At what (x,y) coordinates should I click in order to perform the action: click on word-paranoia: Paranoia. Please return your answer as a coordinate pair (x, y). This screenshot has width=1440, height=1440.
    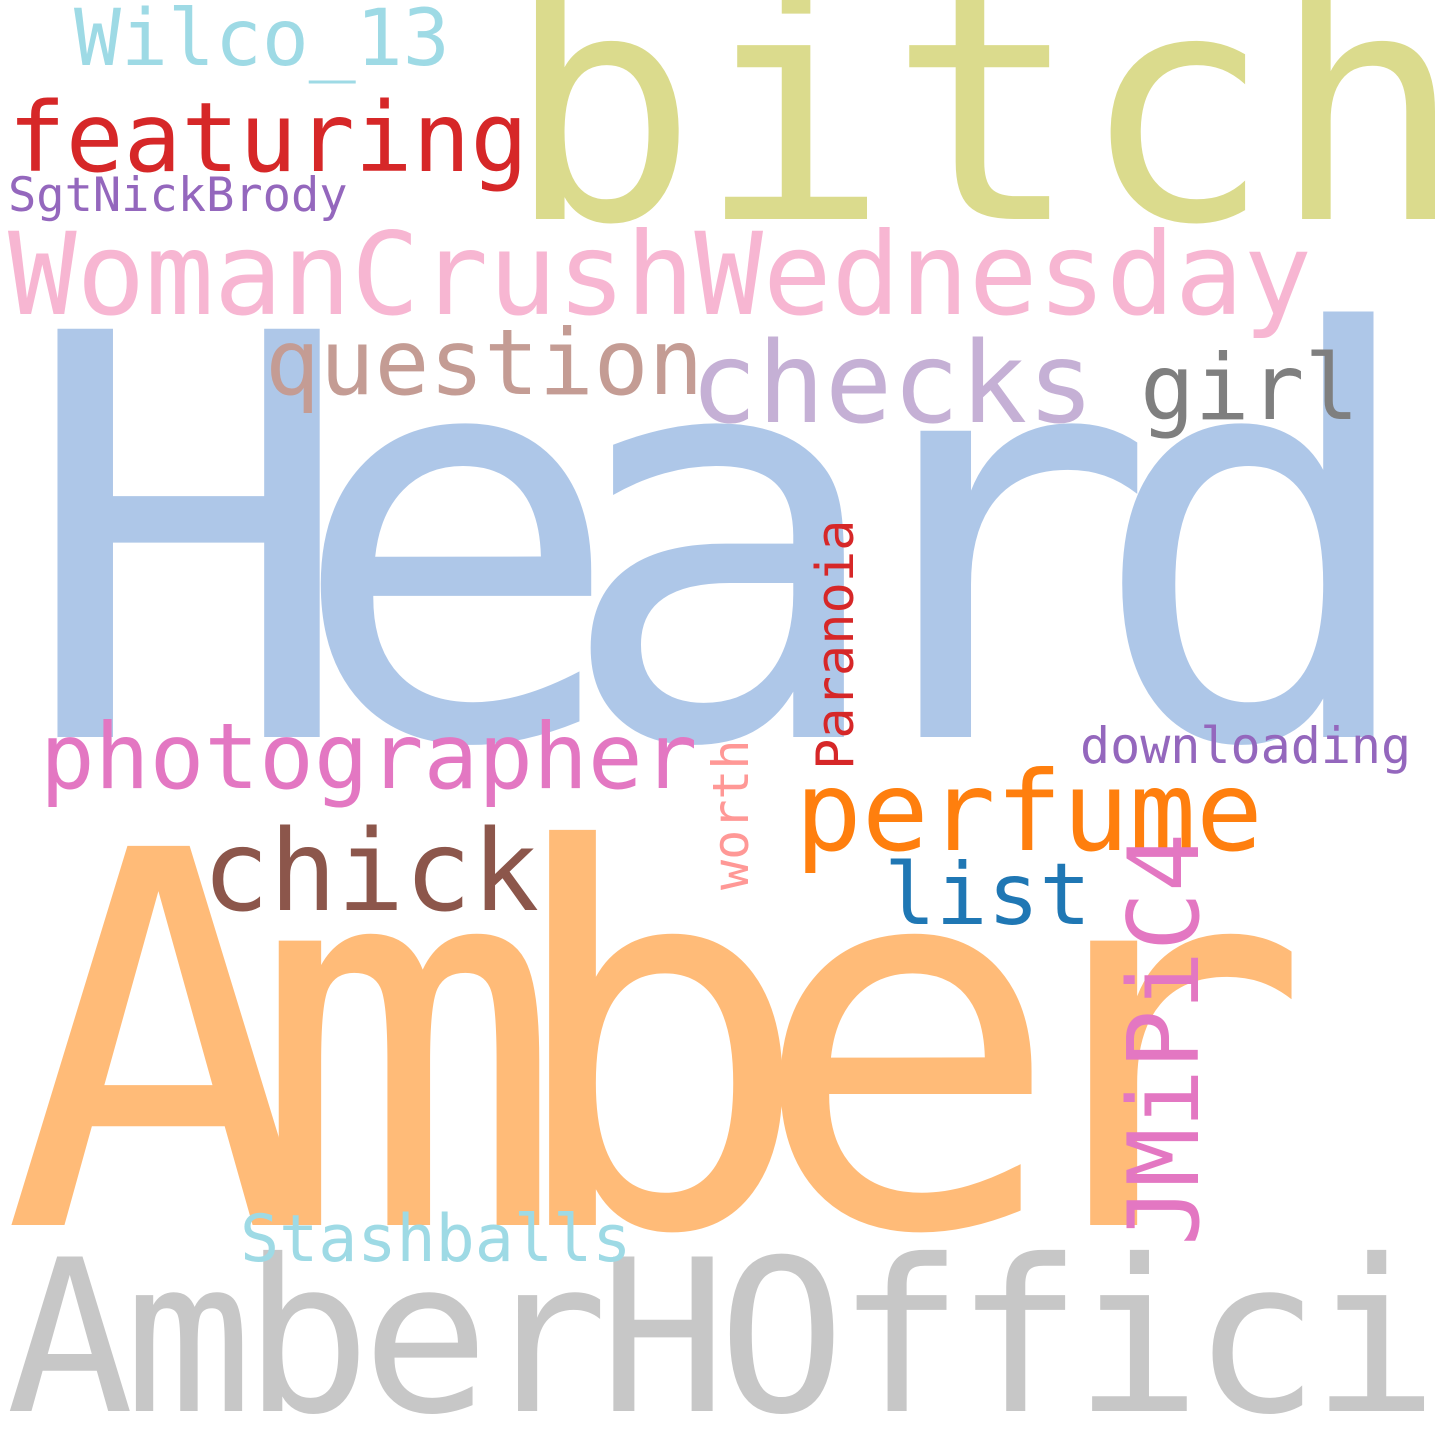
    Looking at the image, I should click on (836, 644).